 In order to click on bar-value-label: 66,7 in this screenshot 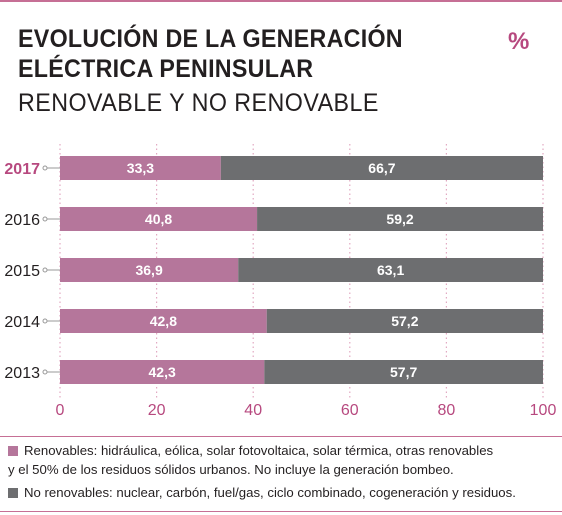, I will do `click(381, 168)`.